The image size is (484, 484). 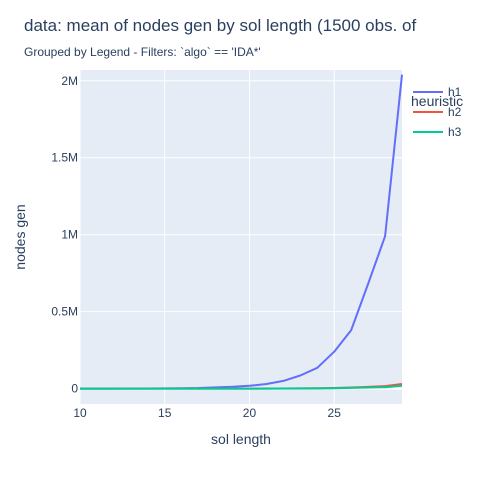 I want to click on legend: heuristic h1 h2 h3, so click(x=437, y=112).